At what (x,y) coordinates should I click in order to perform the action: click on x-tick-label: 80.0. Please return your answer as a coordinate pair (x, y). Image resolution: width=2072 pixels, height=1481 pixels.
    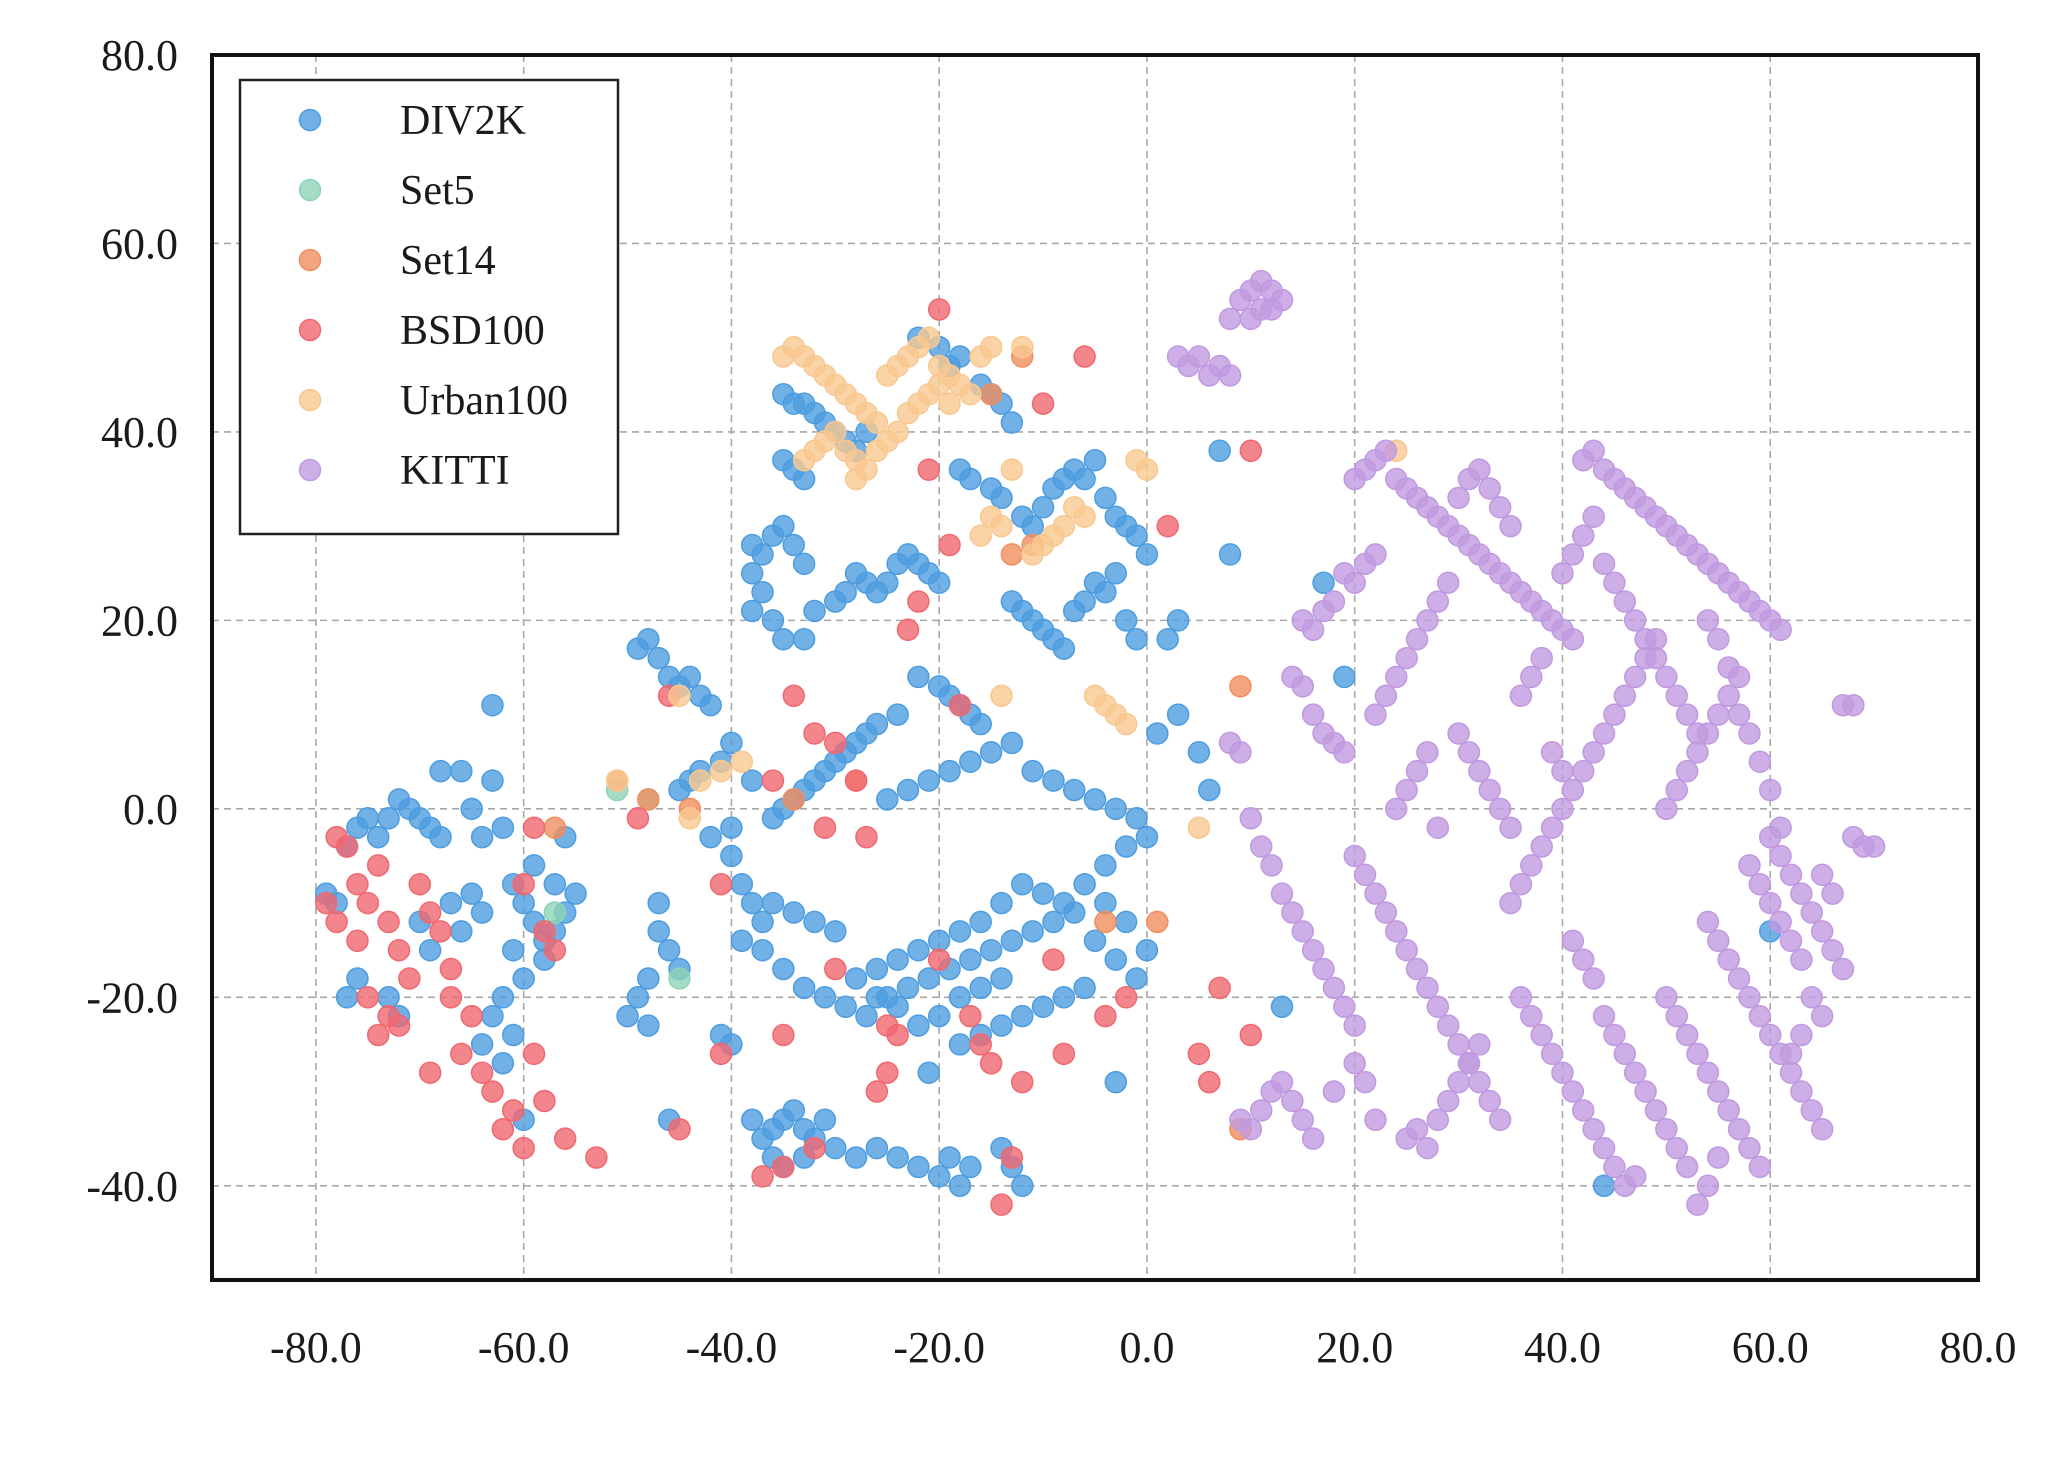
    Looking at the image, I should click on (1978, 1347).